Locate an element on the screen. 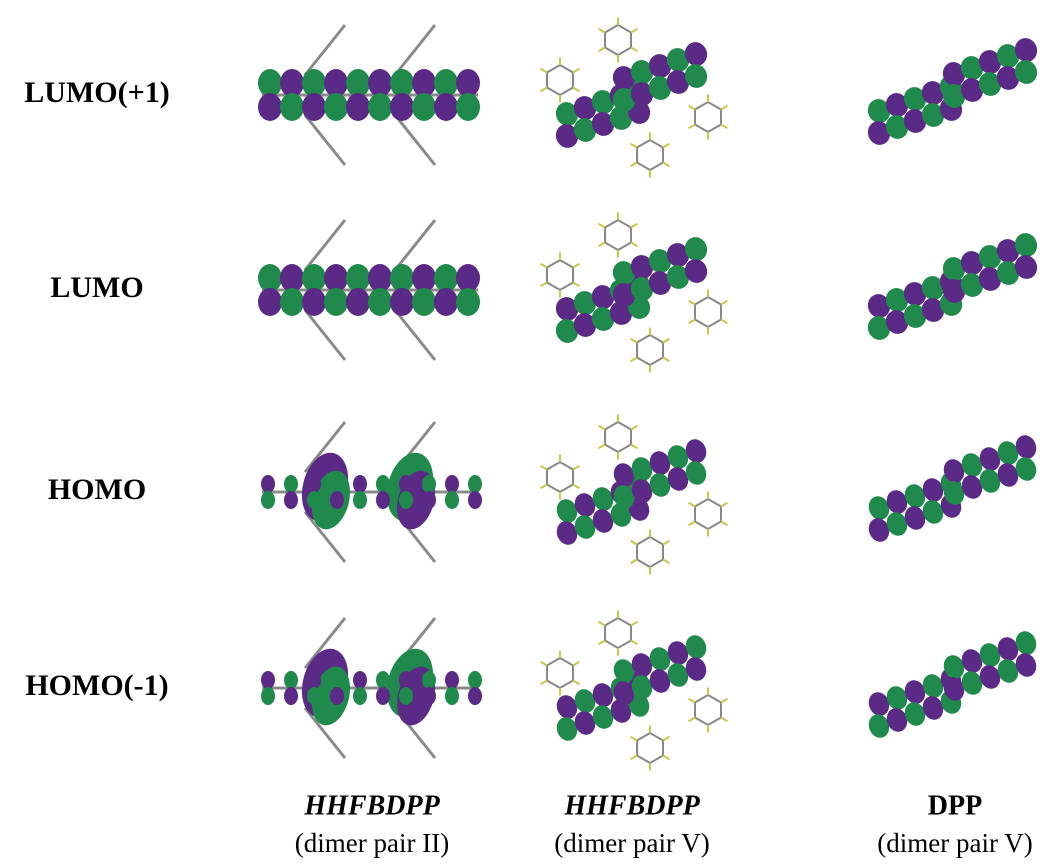  column-note: (dimer pair II) is located at coordinates (372, 843).